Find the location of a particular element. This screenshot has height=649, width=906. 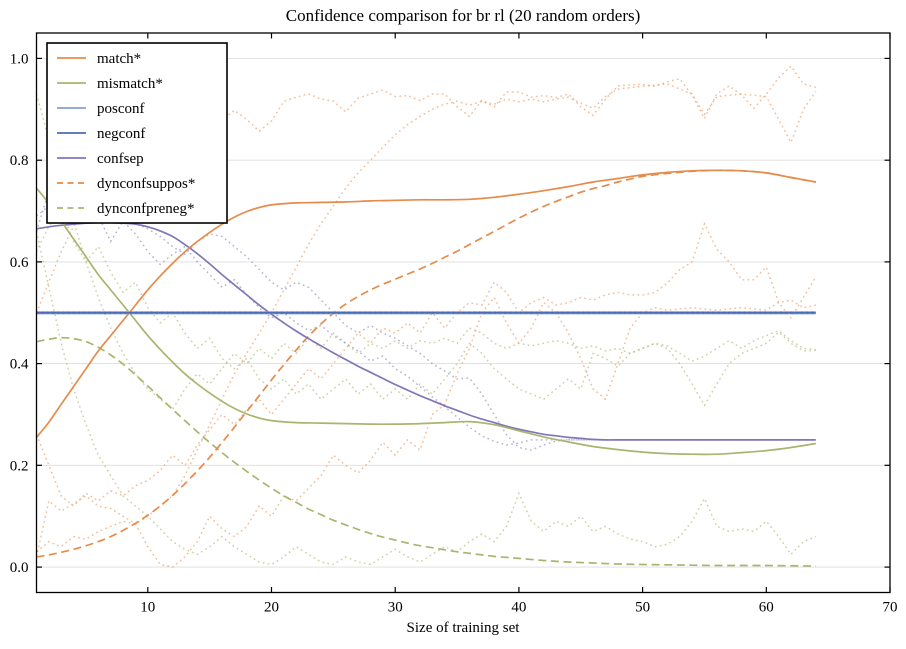

x-tick-label: 70 is located at coordinates (890, 608).